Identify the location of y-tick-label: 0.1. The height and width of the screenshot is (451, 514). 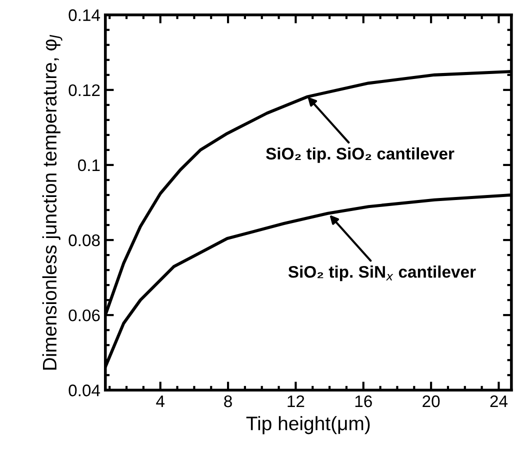
(89, 165).